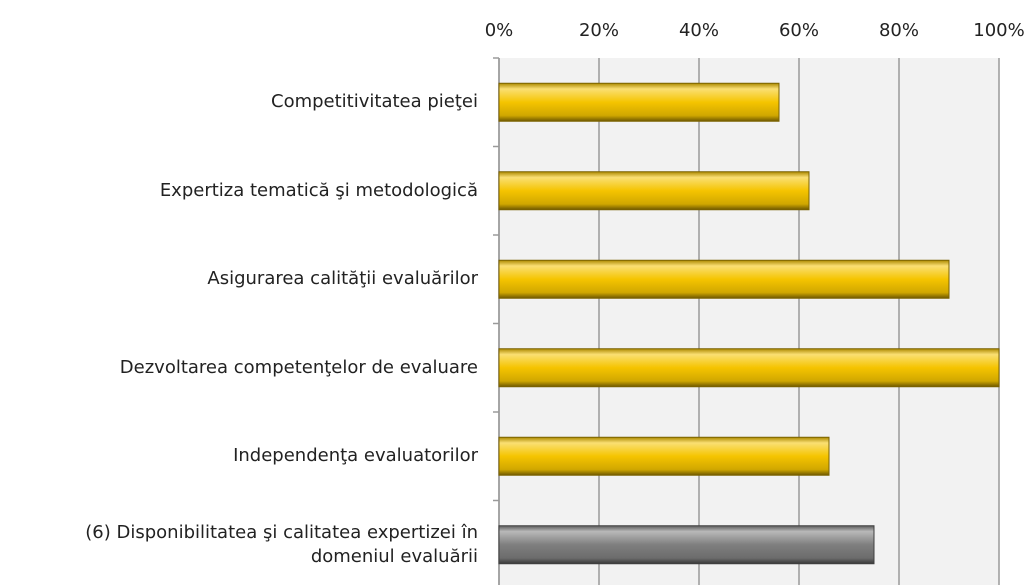 The image size is (1030, 585). What do you see at coordinates (599, 30) in the screenshot?
I see `x-tick-label: 20%` at bounding box center [599, 30].